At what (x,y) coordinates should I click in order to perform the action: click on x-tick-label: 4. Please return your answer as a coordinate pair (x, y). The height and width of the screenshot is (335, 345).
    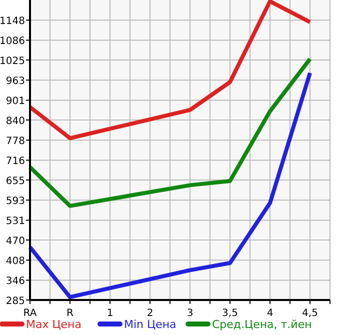
    Looking at the image, I should click on (270, 313).